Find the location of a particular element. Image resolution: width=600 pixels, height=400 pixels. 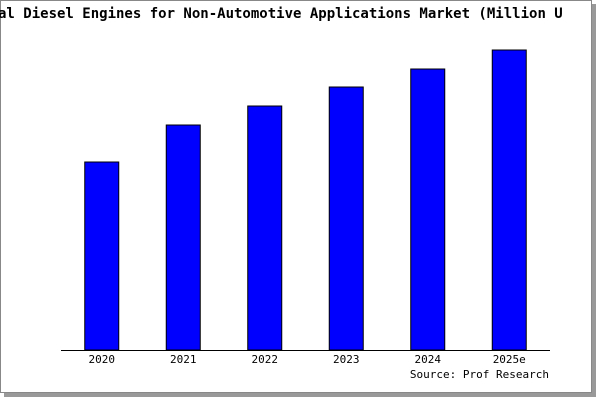

x-tick-label: 2022 is located at coordinates (265, 359).